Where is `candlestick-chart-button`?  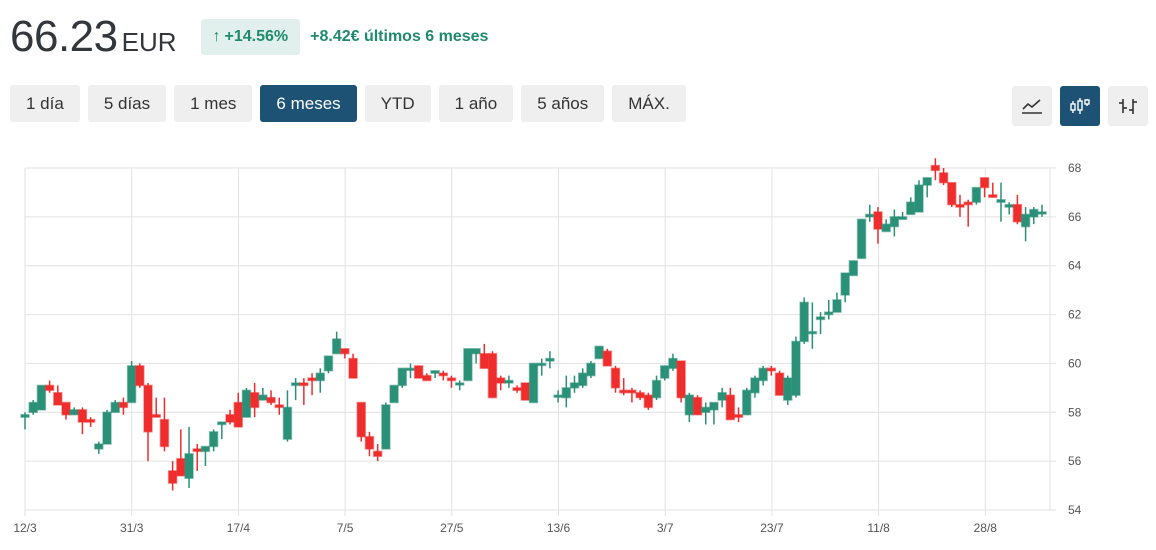
candlestick-chart-button is located at coordinates (1080, 106).